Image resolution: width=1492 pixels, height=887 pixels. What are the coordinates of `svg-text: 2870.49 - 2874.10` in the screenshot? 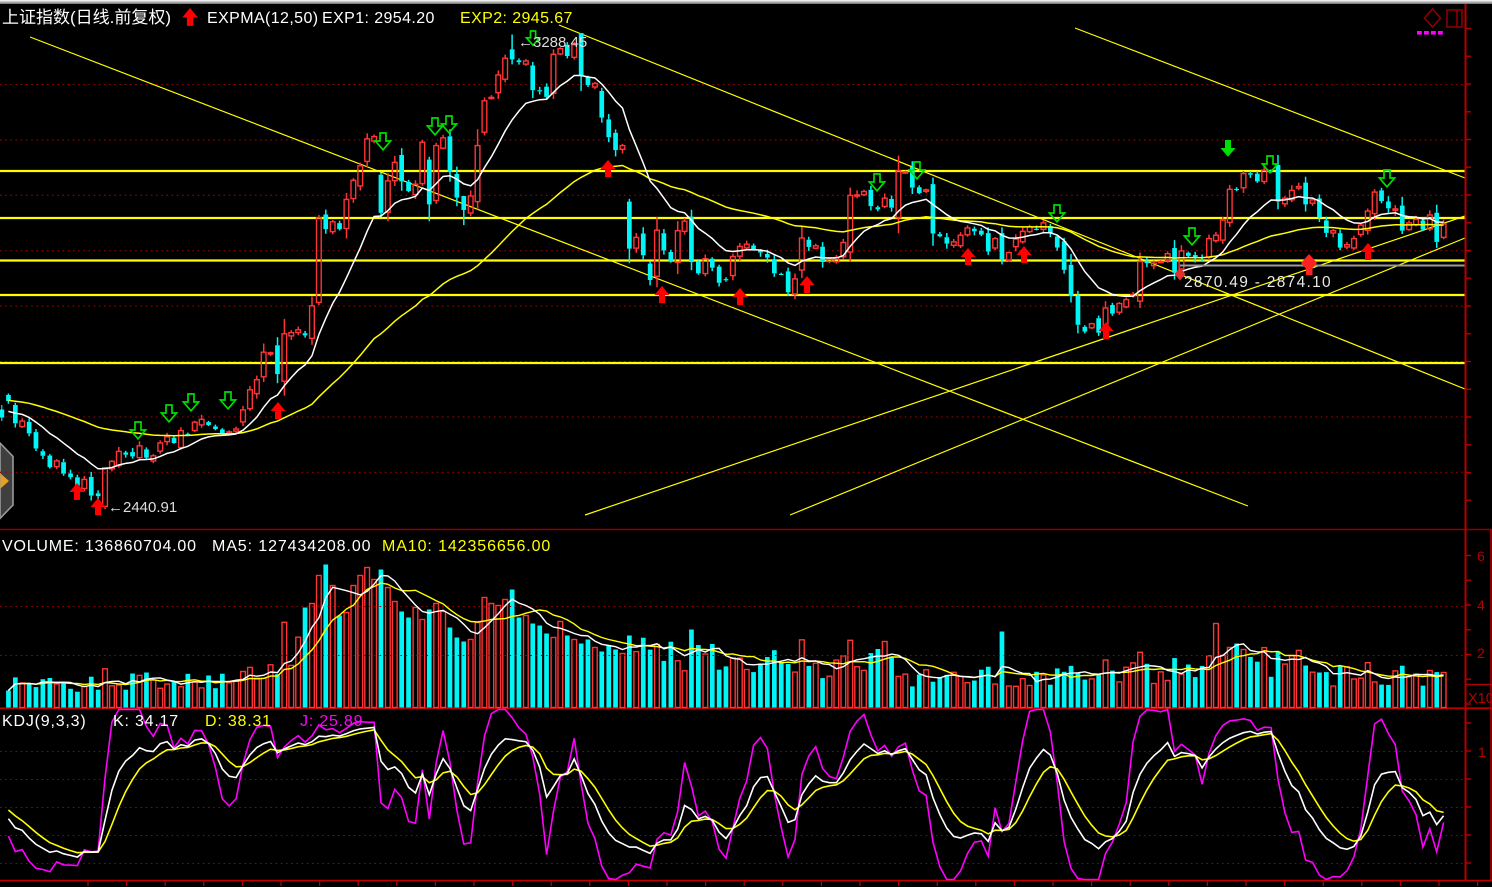 It's located at (1258, 282).